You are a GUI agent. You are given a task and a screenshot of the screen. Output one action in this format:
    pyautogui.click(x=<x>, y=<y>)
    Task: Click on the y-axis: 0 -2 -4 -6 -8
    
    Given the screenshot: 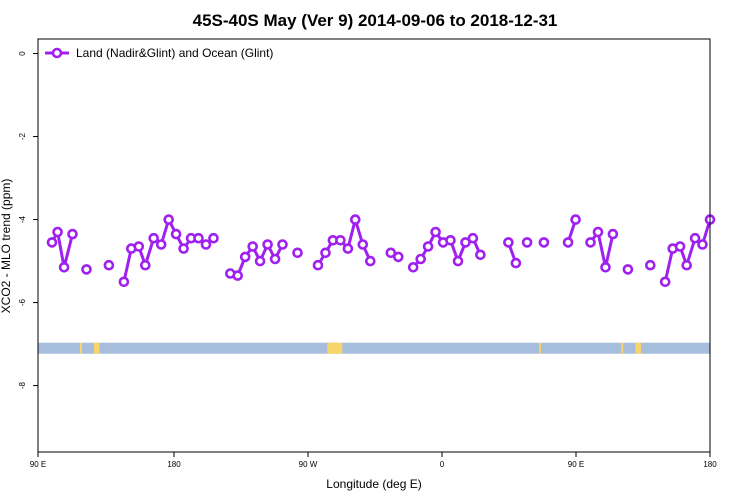 What is the action you would take?
    pyautogui.click(x=28, y=220)
    